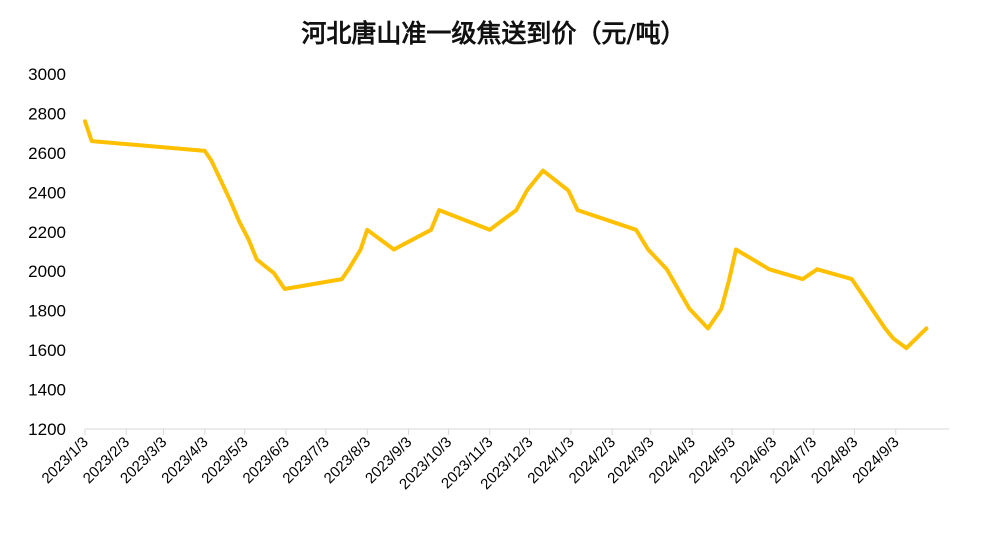 The width and height of the screenshot is (987, 536). I want to click on y-tick-label: 2800, so click(47, 113).